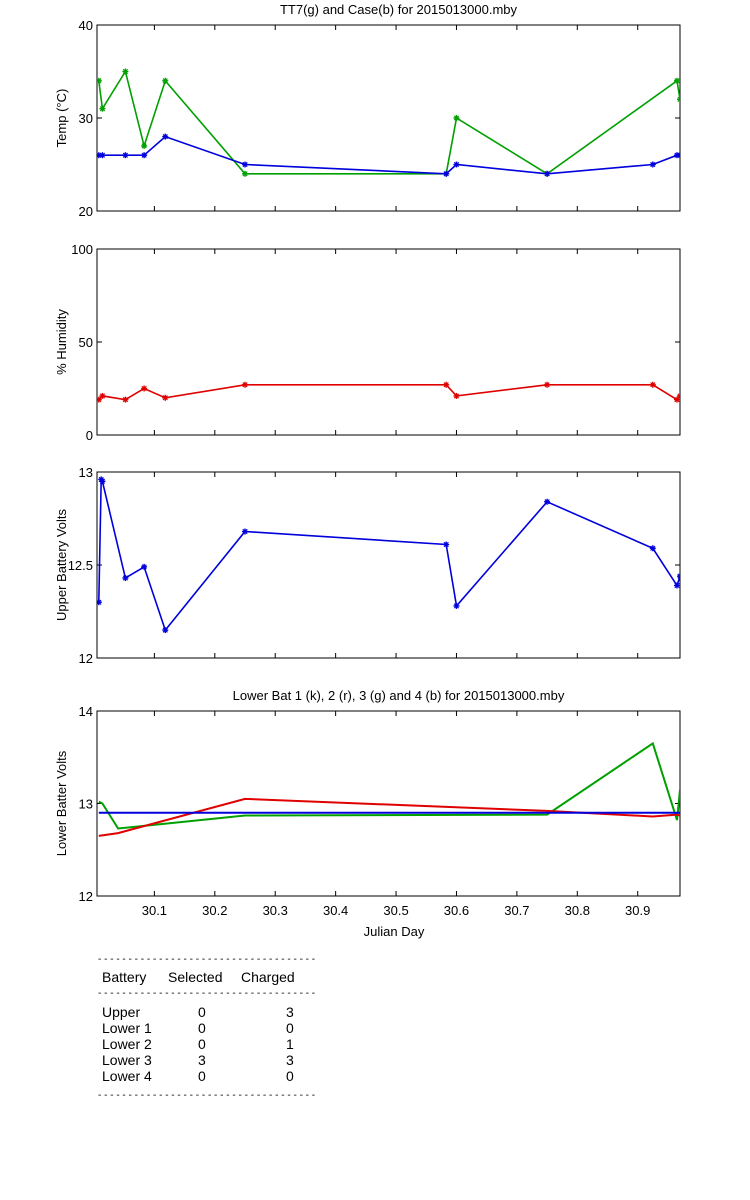  Describe the element at coordinates (127, 1076) in the screenshot. I see `battery-name: Lower 4` at that location.